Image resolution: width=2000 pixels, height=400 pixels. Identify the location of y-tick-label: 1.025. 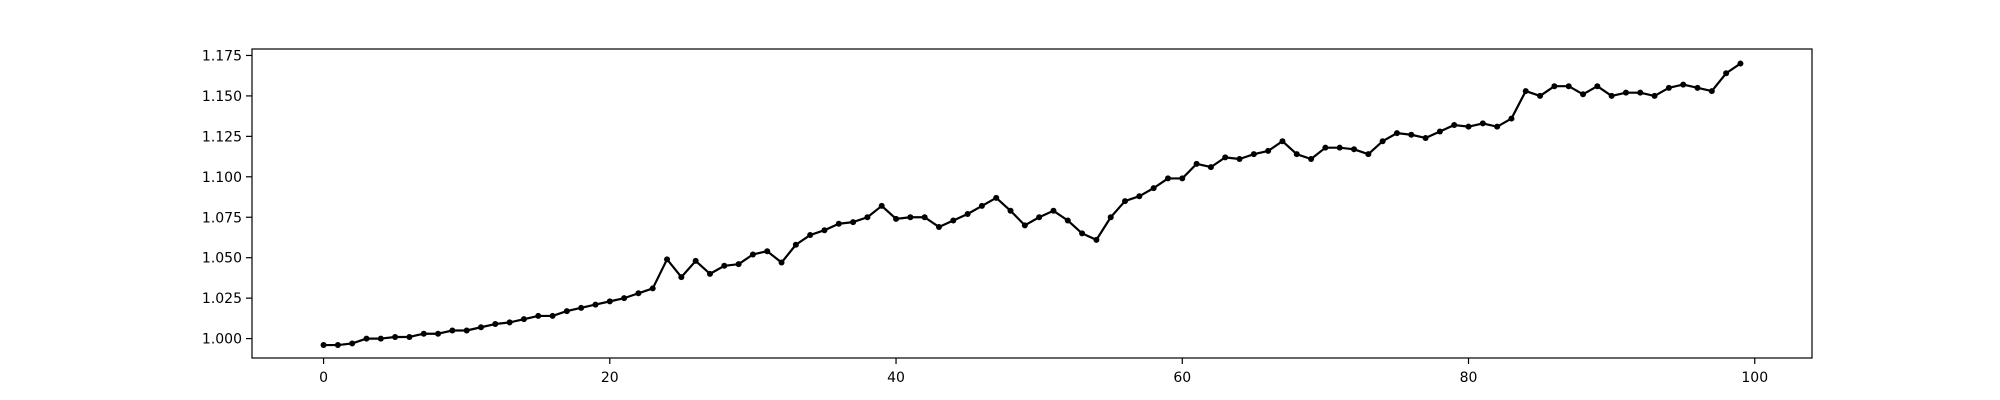
(222, 299).